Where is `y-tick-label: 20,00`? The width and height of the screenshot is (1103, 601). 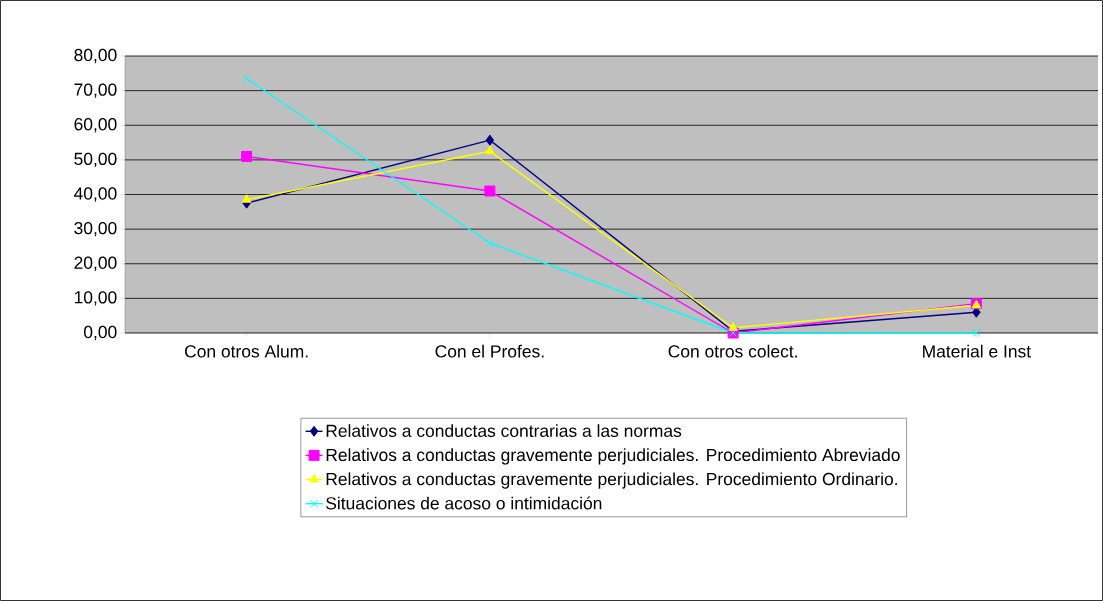 y-tick-label: 20,00 is located at coordinates (95, 263).